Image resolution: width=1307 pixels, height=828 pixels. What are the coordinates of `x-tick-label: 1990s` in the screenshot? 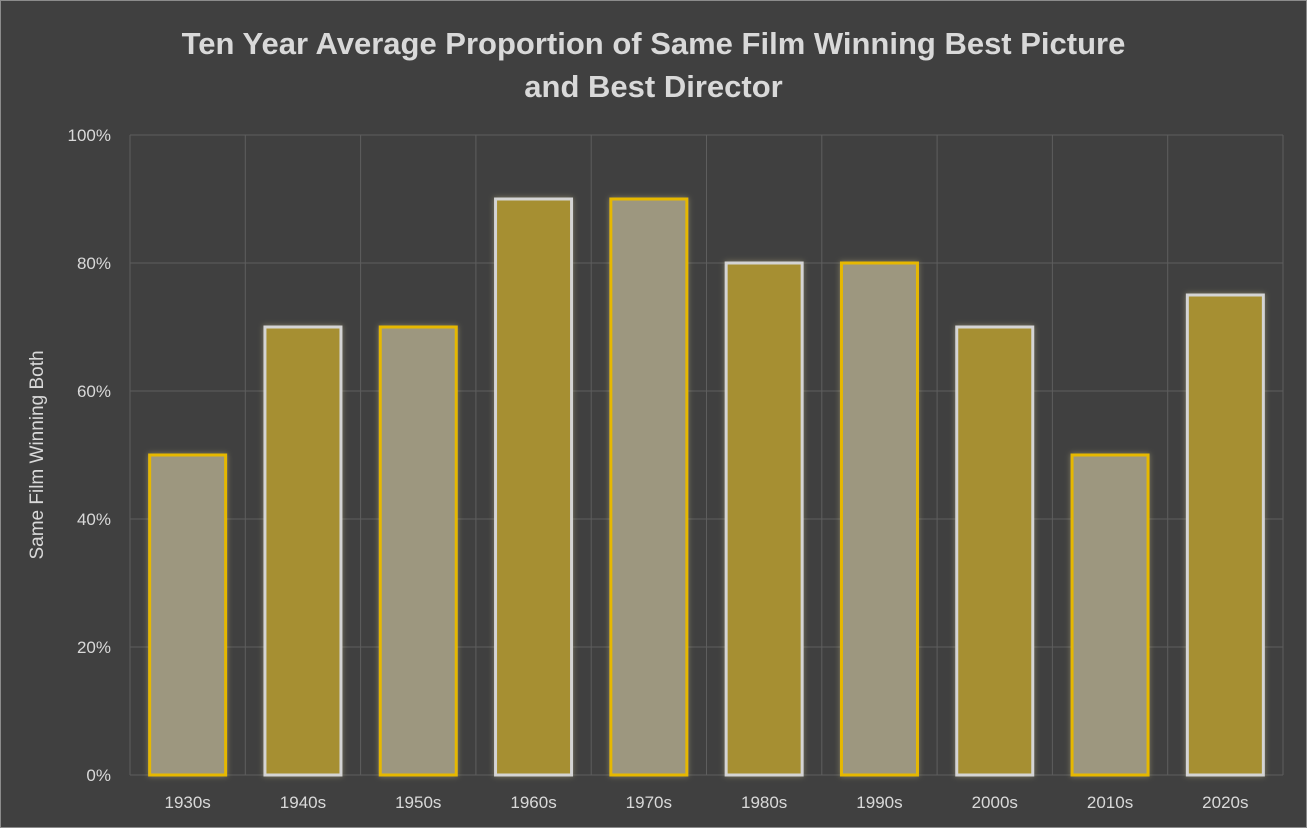 It's located at (879, 802).